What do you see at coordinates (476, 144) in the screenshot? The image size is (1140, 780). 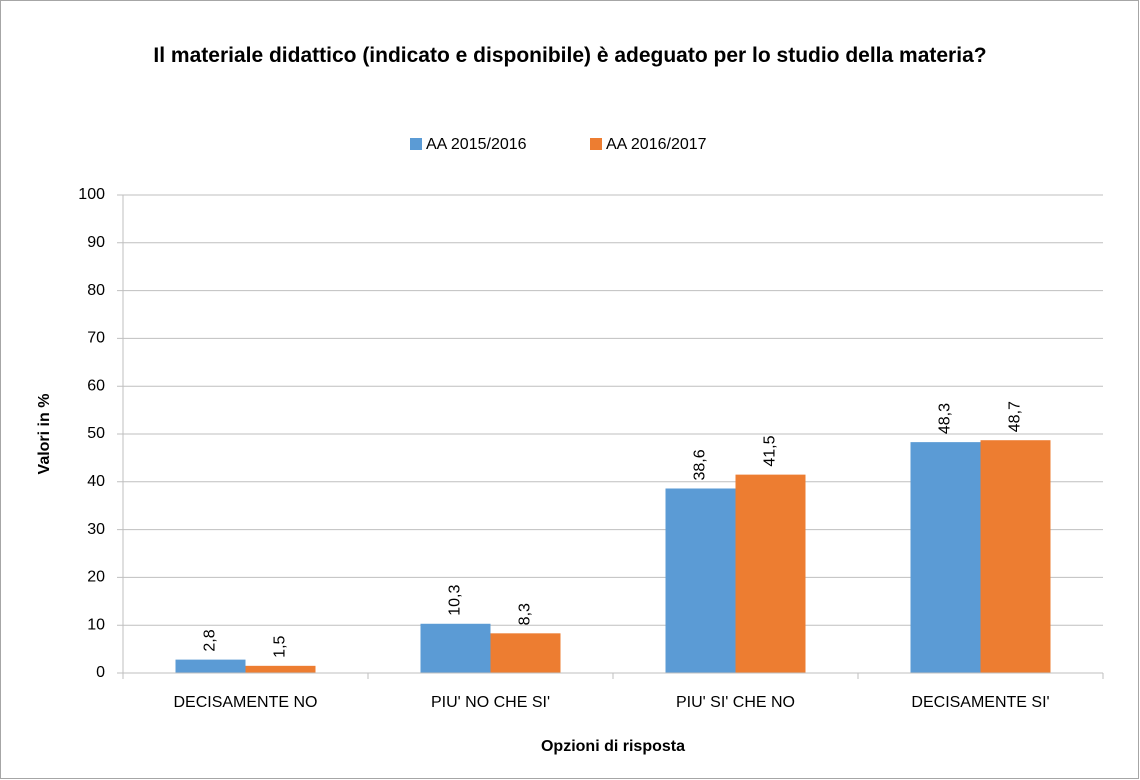 I see `legend-label: AA 2015/2016` at bounding box center [476, 144].